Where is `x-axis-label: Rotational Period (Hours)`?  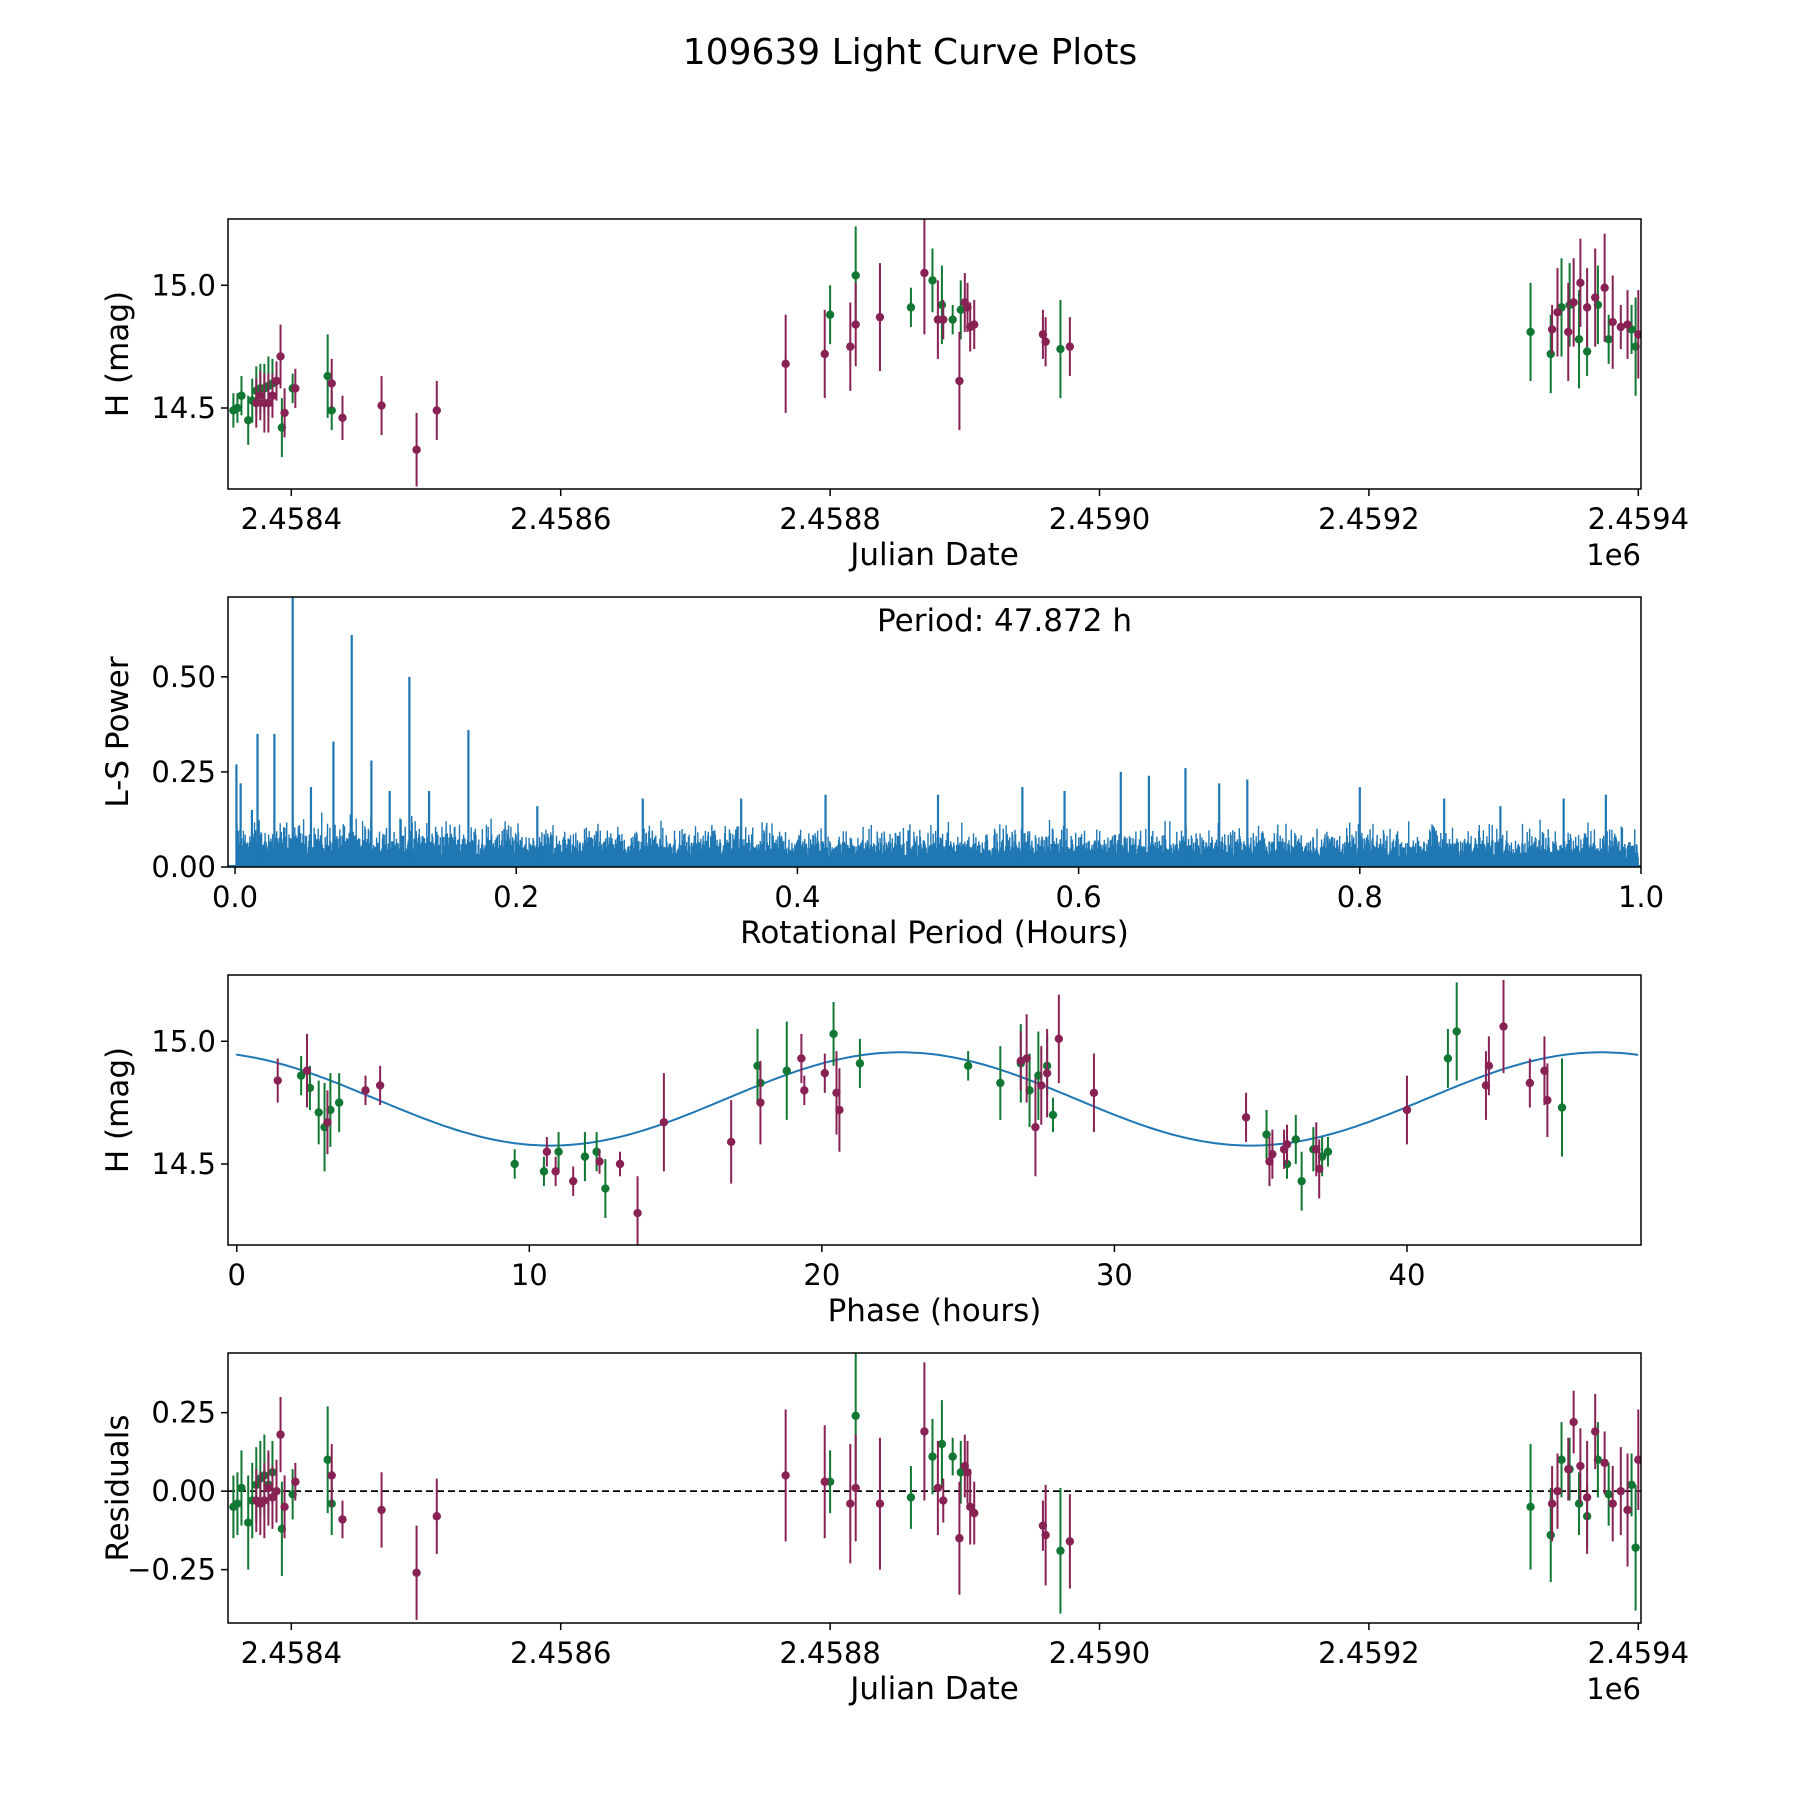
x-axis-label: Rotational Period (Hours) is located at coordinates (934, 933).